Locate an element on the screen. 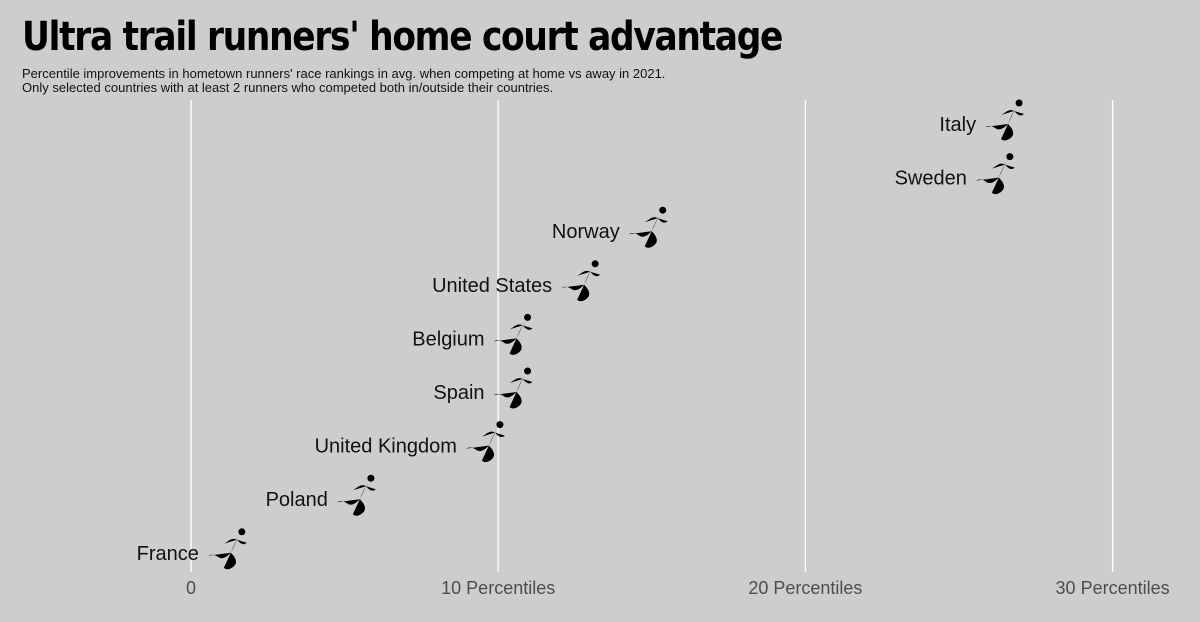 The image size is (1200, 622). country-label: Sweden is located at coordinates (931, 179).